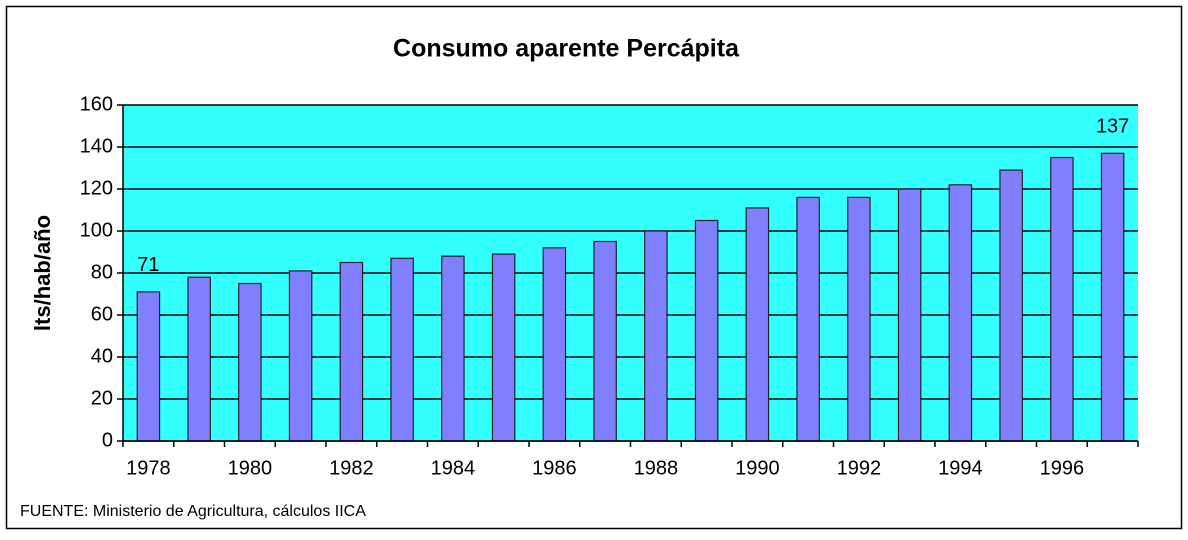 This screenshot has width=1188, height=540. What do you see at coordinates (102, 314) in the screenshot?
I see `y-tick-label: 60` at bounding box center [102, 314].